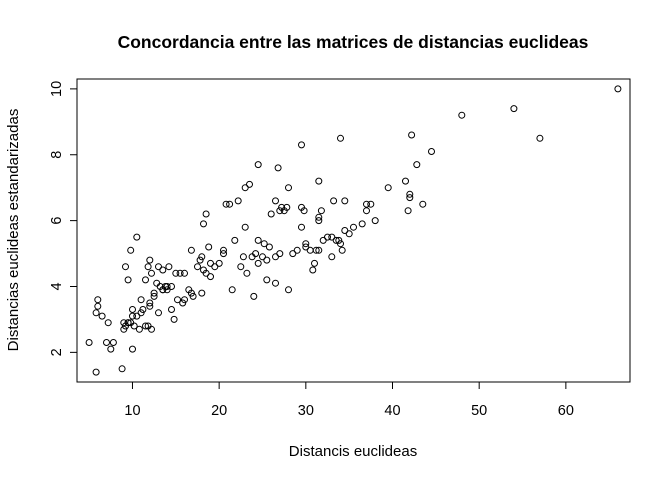 The image size is (672, 480). Describe the element at coordinates (392, 411) in the screenshot. I see `x-tick-label: 40` at that location.